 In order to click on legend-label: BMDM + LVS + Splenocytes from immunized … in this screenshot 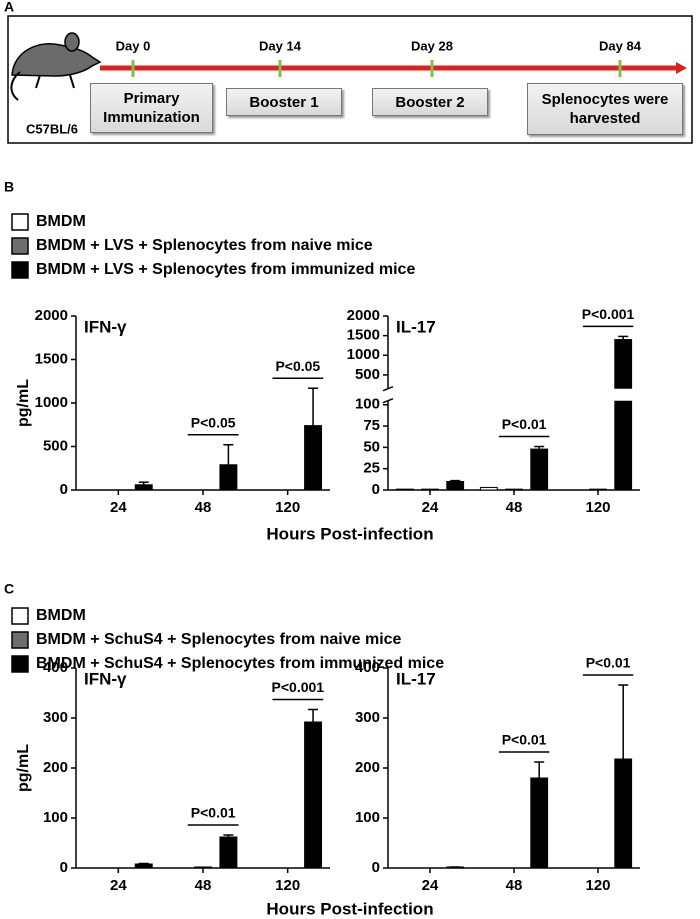, I will do `click(225, 269)`.